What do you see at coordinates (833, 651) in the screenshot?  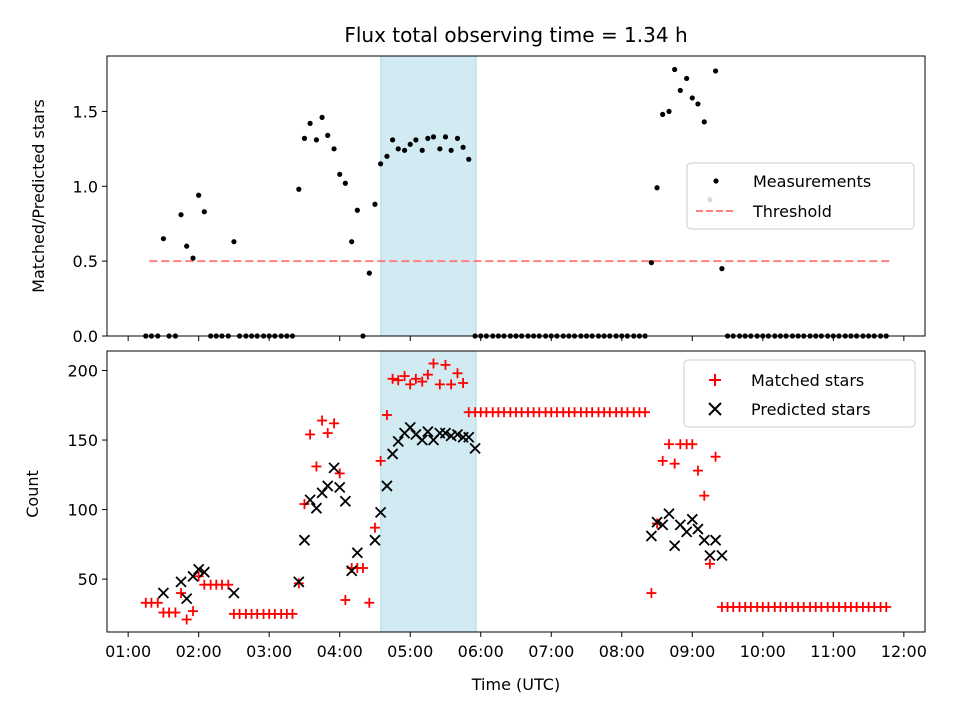 I see `x-tick-label: 11:00` at bounding box center [833, 651].